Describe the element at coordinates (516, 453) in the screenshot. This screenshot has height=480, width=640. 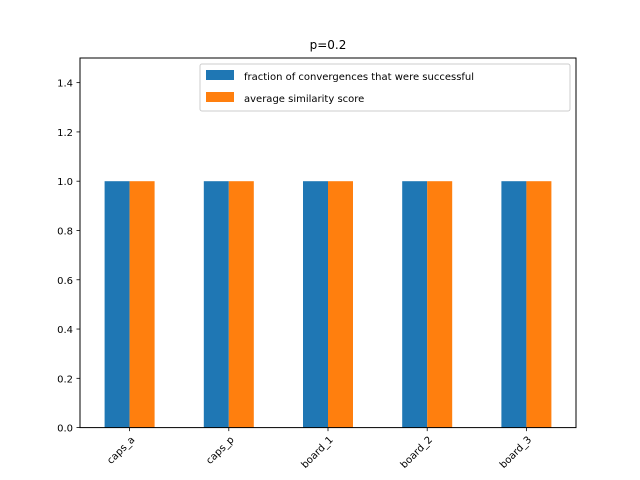
I see `x-tick-label-board_3: board_3` at that location.